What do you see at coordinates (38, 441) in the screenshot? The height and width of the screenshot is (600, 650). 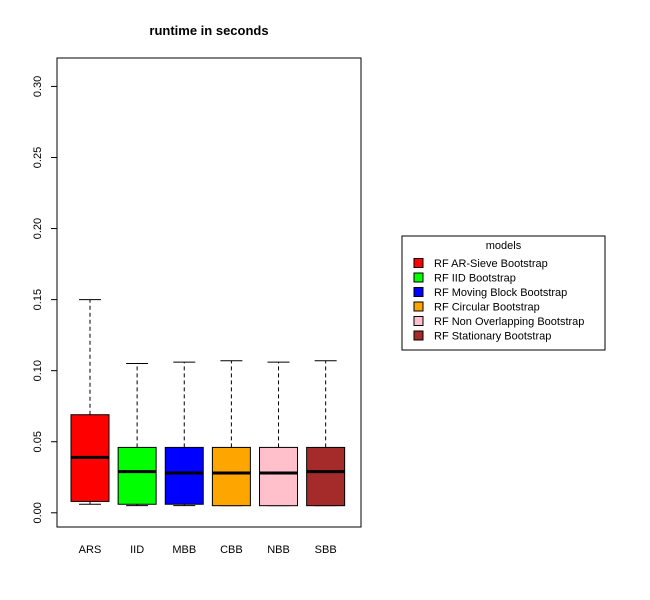 I see `y-tick-label: 0.05` at bounding box center [38, 441].